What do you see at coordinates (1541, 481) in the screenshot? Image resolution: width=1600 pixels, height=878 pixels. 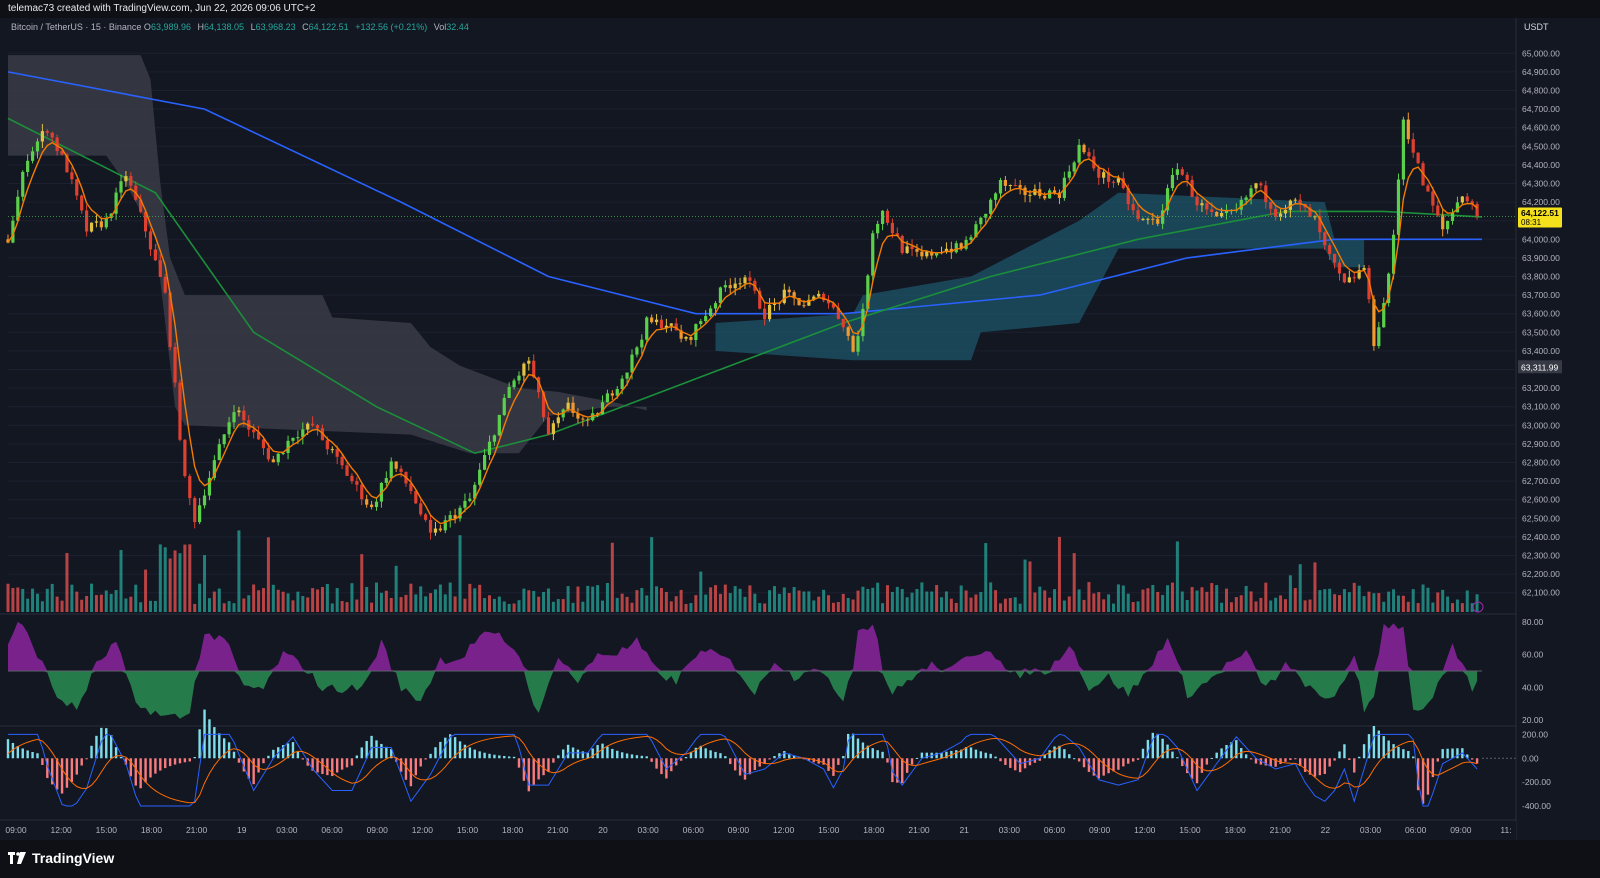 I see `price-tick-label: 62,700.00` at bounding box center [1541, 481].